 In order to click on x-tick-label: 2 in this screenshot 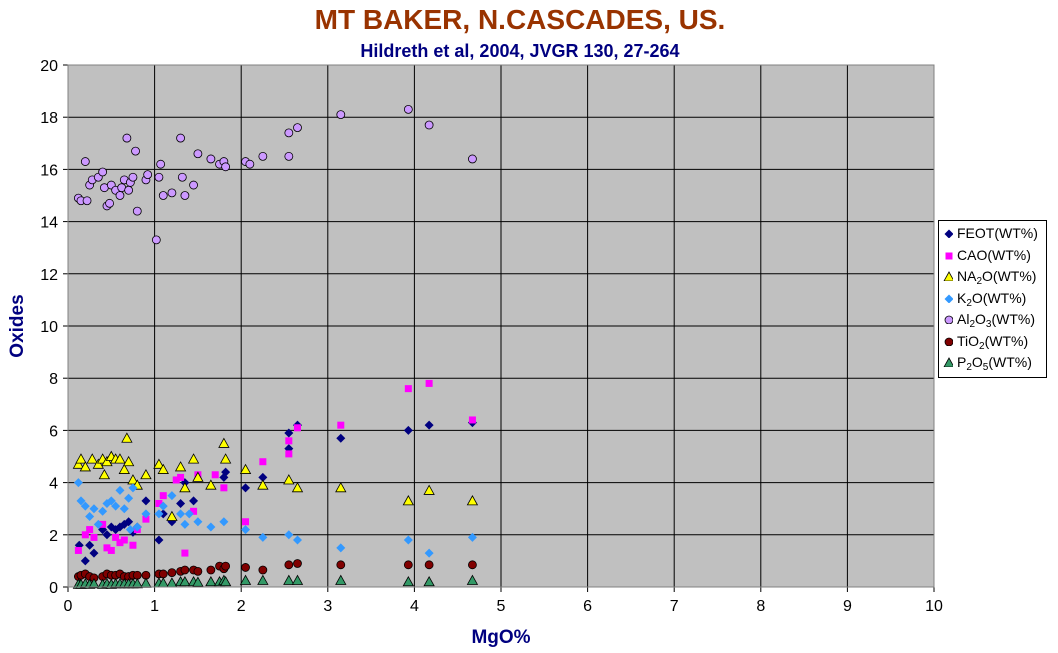, I will do `click(241, 606)`.